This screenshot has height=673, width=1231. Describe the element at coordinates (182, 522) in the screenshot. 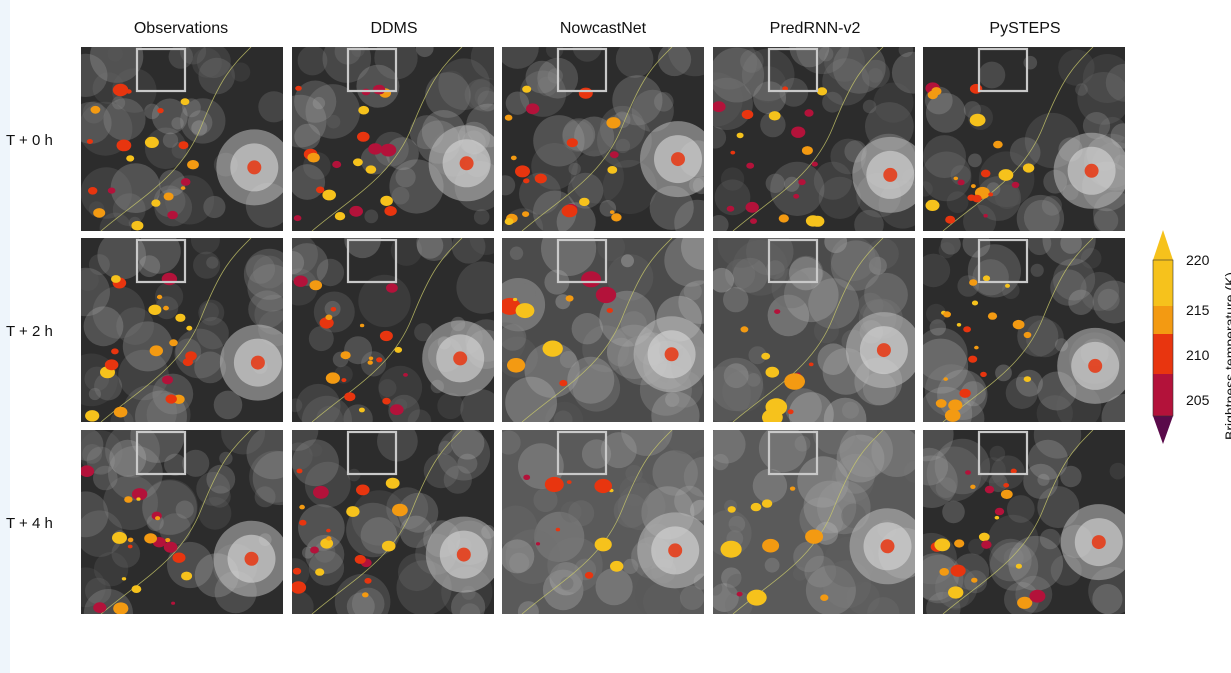

I see `satellite-tile-observations-t4` at that location.